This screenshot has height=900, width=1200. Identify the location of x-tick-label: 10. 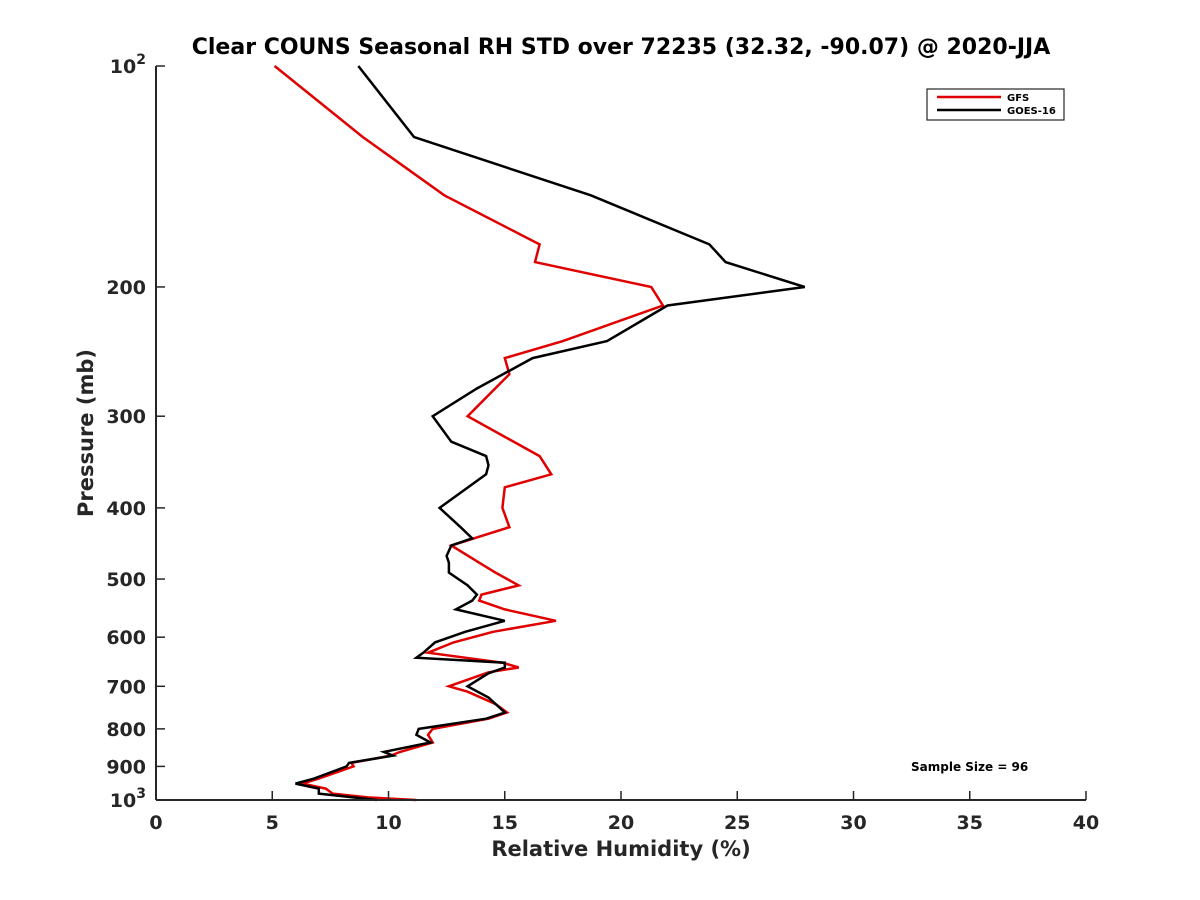
(388, 823).